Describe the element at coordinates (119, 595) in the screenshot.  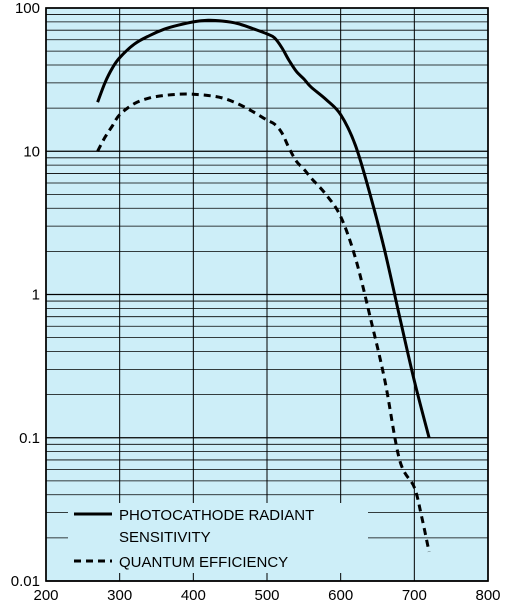
I see `x-tick-label: 300` at that location.